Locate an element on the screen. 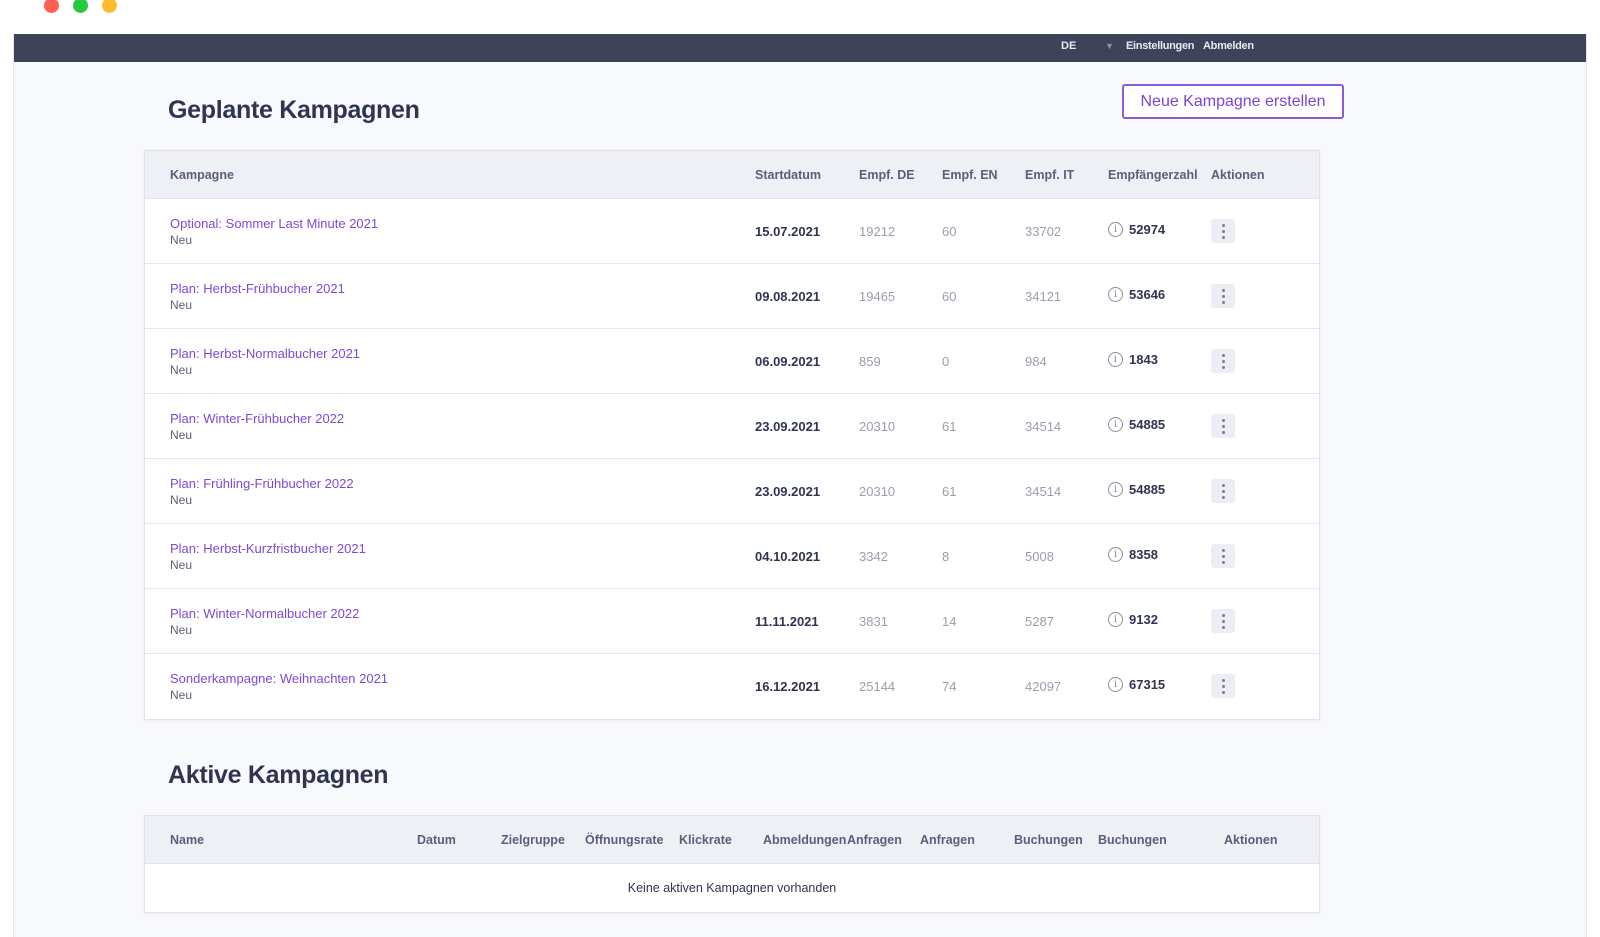 This screenshot has width=1600, height=937. column-header-recipients-it: Empf. IT is located at coordinates (1050, 175).